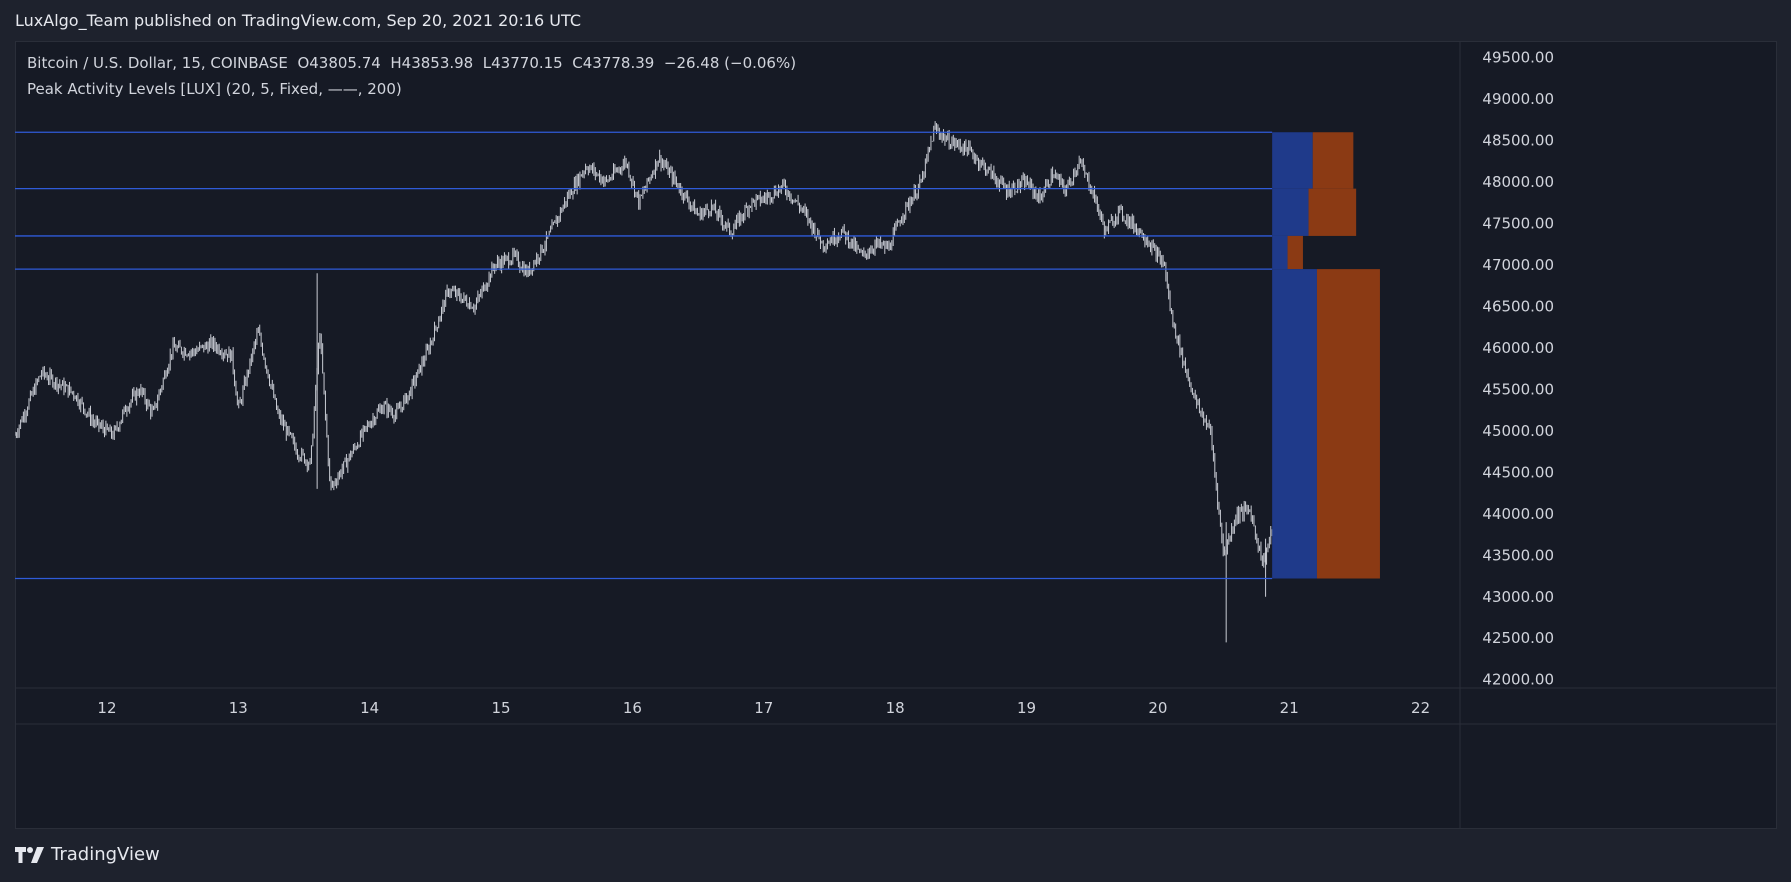 The height and width of the screenshot is (882, 1791). Describe the element at coordinates (369, 708) in the screenshot. I see `time-tick-label: 14` at that location.